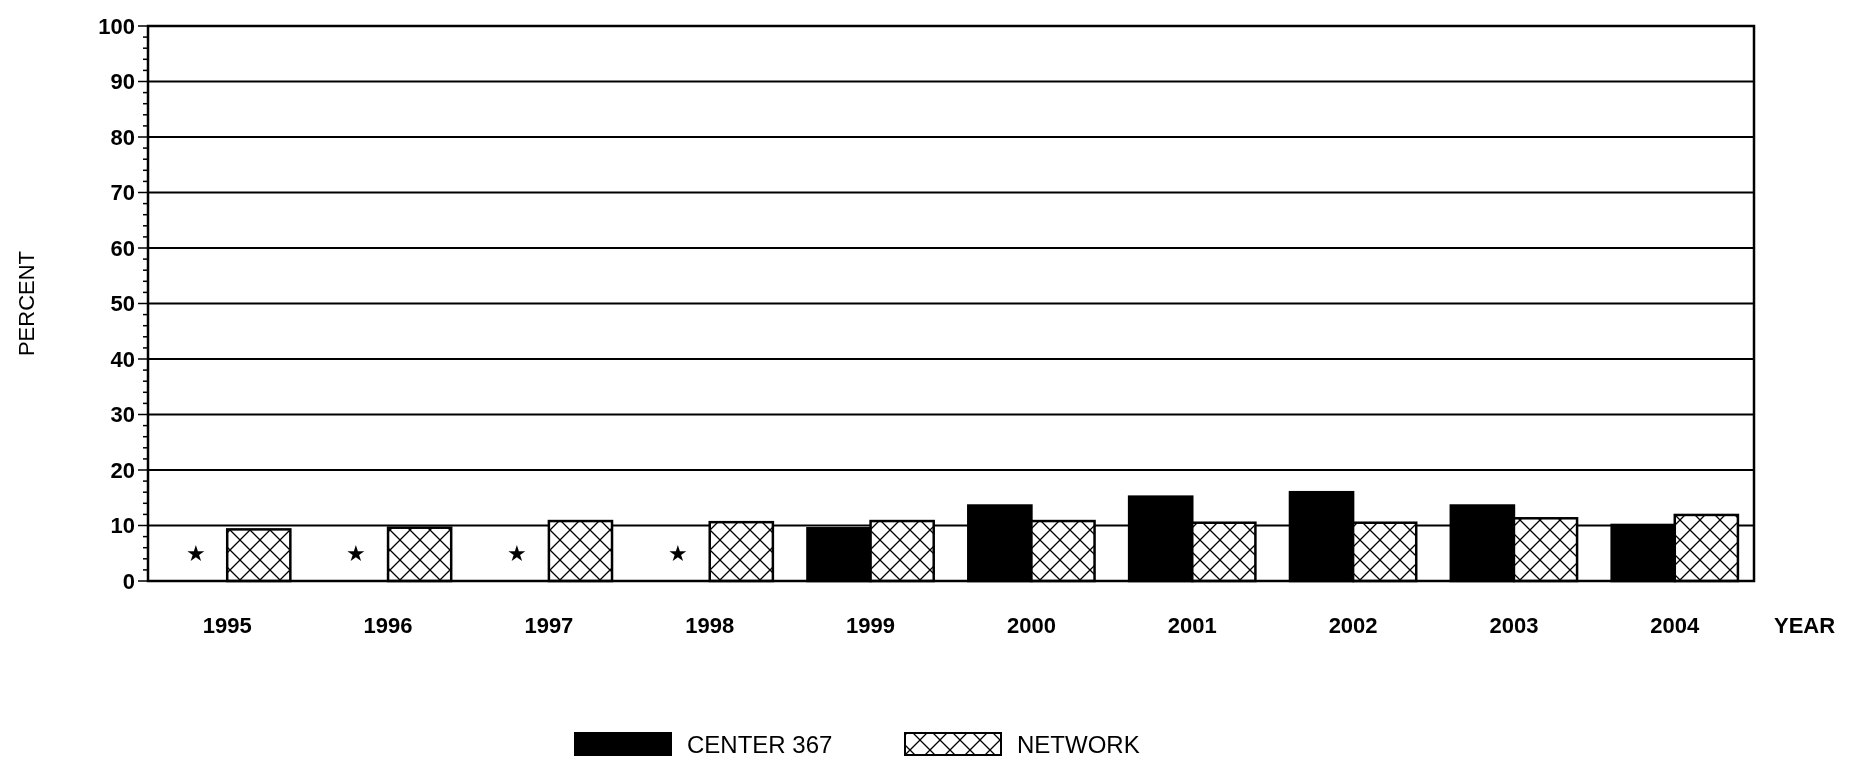 This screenshot has width=1862, height=765. I want to click on y-tick-label: 90, so click(122, 82).